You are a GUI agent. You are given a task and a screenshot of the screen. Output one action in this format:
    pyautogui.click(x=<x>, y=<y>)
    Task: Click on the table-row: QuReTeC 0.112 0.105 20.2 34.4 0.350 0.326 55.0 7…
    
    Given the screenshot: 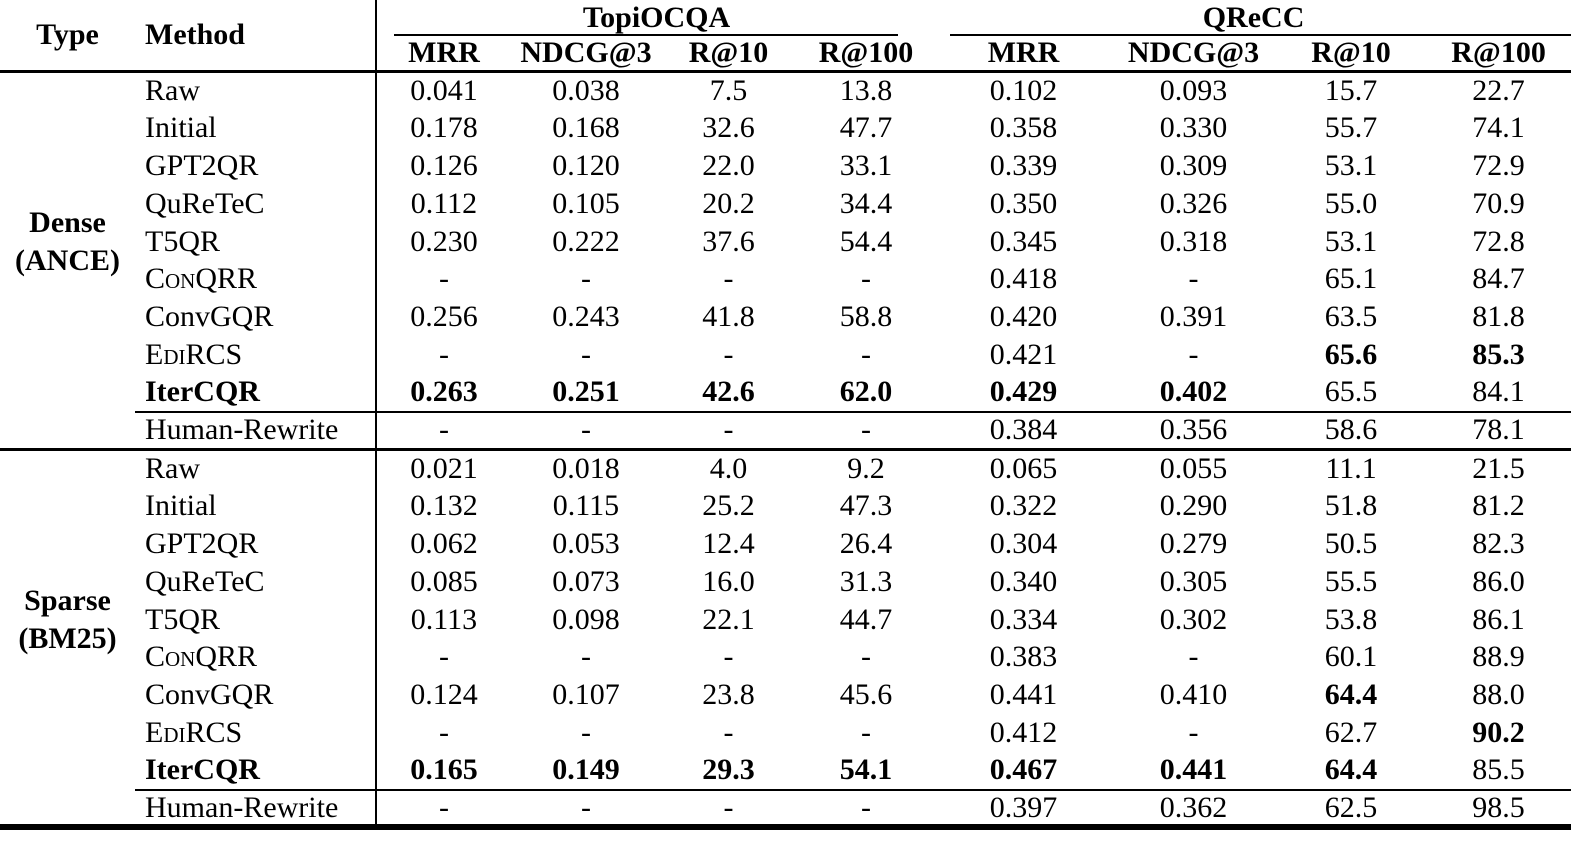 What is the action you would take?
    pyautogui.click(x=785, y=203)
    